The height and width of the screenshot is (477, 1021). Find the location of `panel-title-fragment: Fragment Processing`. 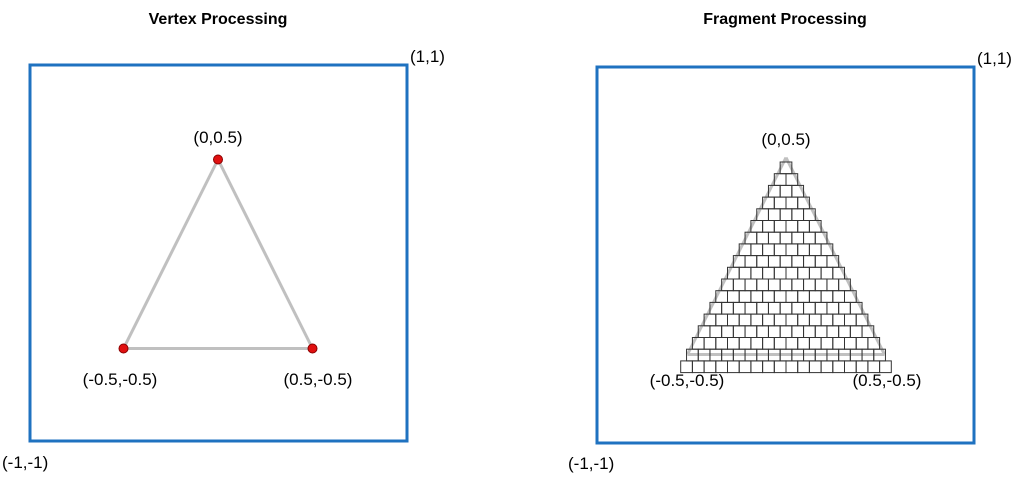

panel-title-fragment: Fragment Processing is located at coordinates (785, 19).